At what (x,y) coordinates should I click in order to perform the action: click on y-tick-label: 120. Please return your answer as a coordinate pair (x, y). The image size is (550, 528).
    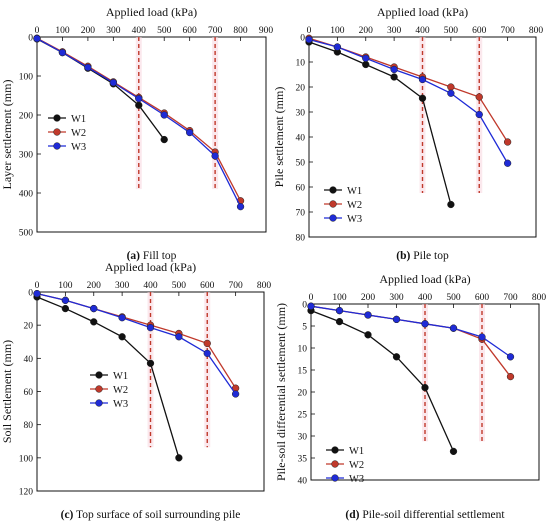
    Looking at the image, I should click on (26, 493).